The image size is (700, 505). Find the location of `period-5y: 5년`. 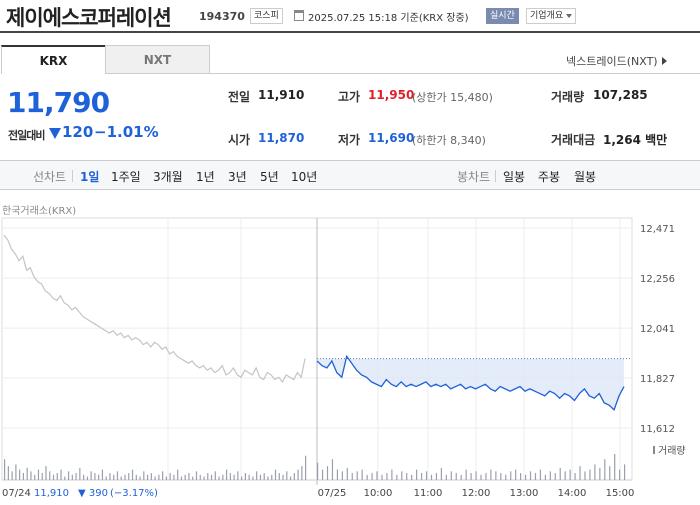

period-5y: 5년 is located at coordinates (269, 177).